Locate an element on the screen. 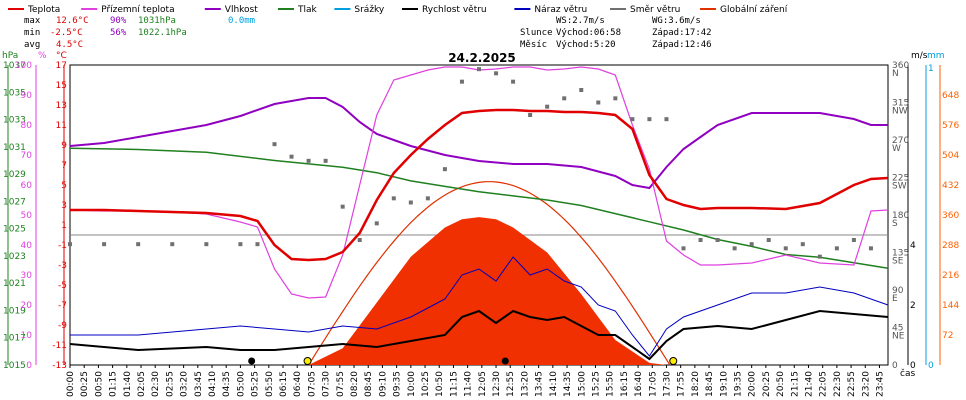 The image size is (966, 400). pct-tick: 50 is located at coordinates (27, 216).